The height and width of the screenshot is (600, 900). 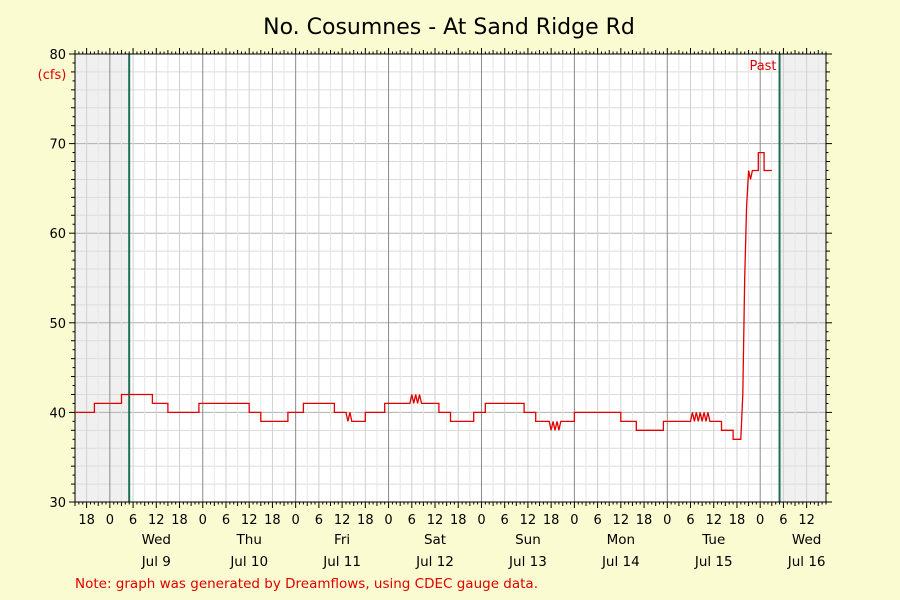 What do you see at coordinates (621, 540) in the screenshot?
I see `day-weekday-label: Mon` at bounding box center [621, 540].